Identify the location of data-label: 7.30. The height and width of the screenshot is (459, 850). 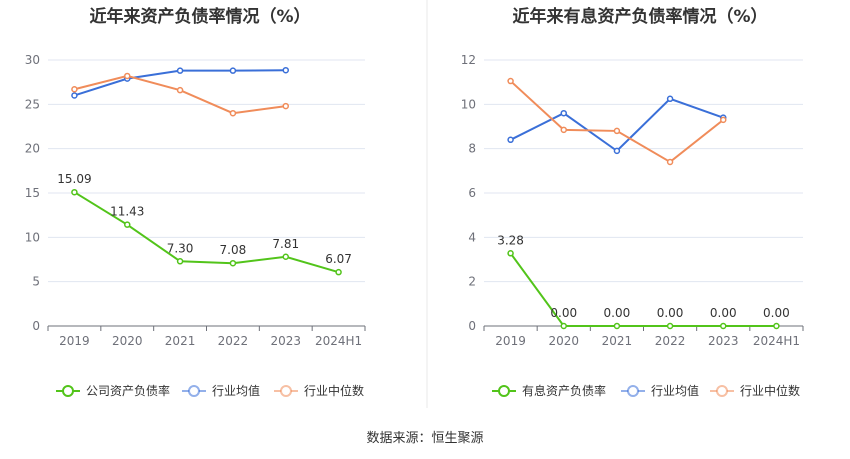
(180, 248).